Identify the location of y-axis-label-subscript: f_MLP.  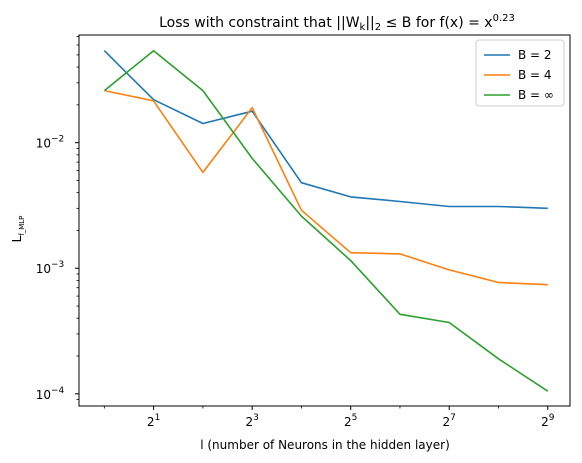
(22, 226).